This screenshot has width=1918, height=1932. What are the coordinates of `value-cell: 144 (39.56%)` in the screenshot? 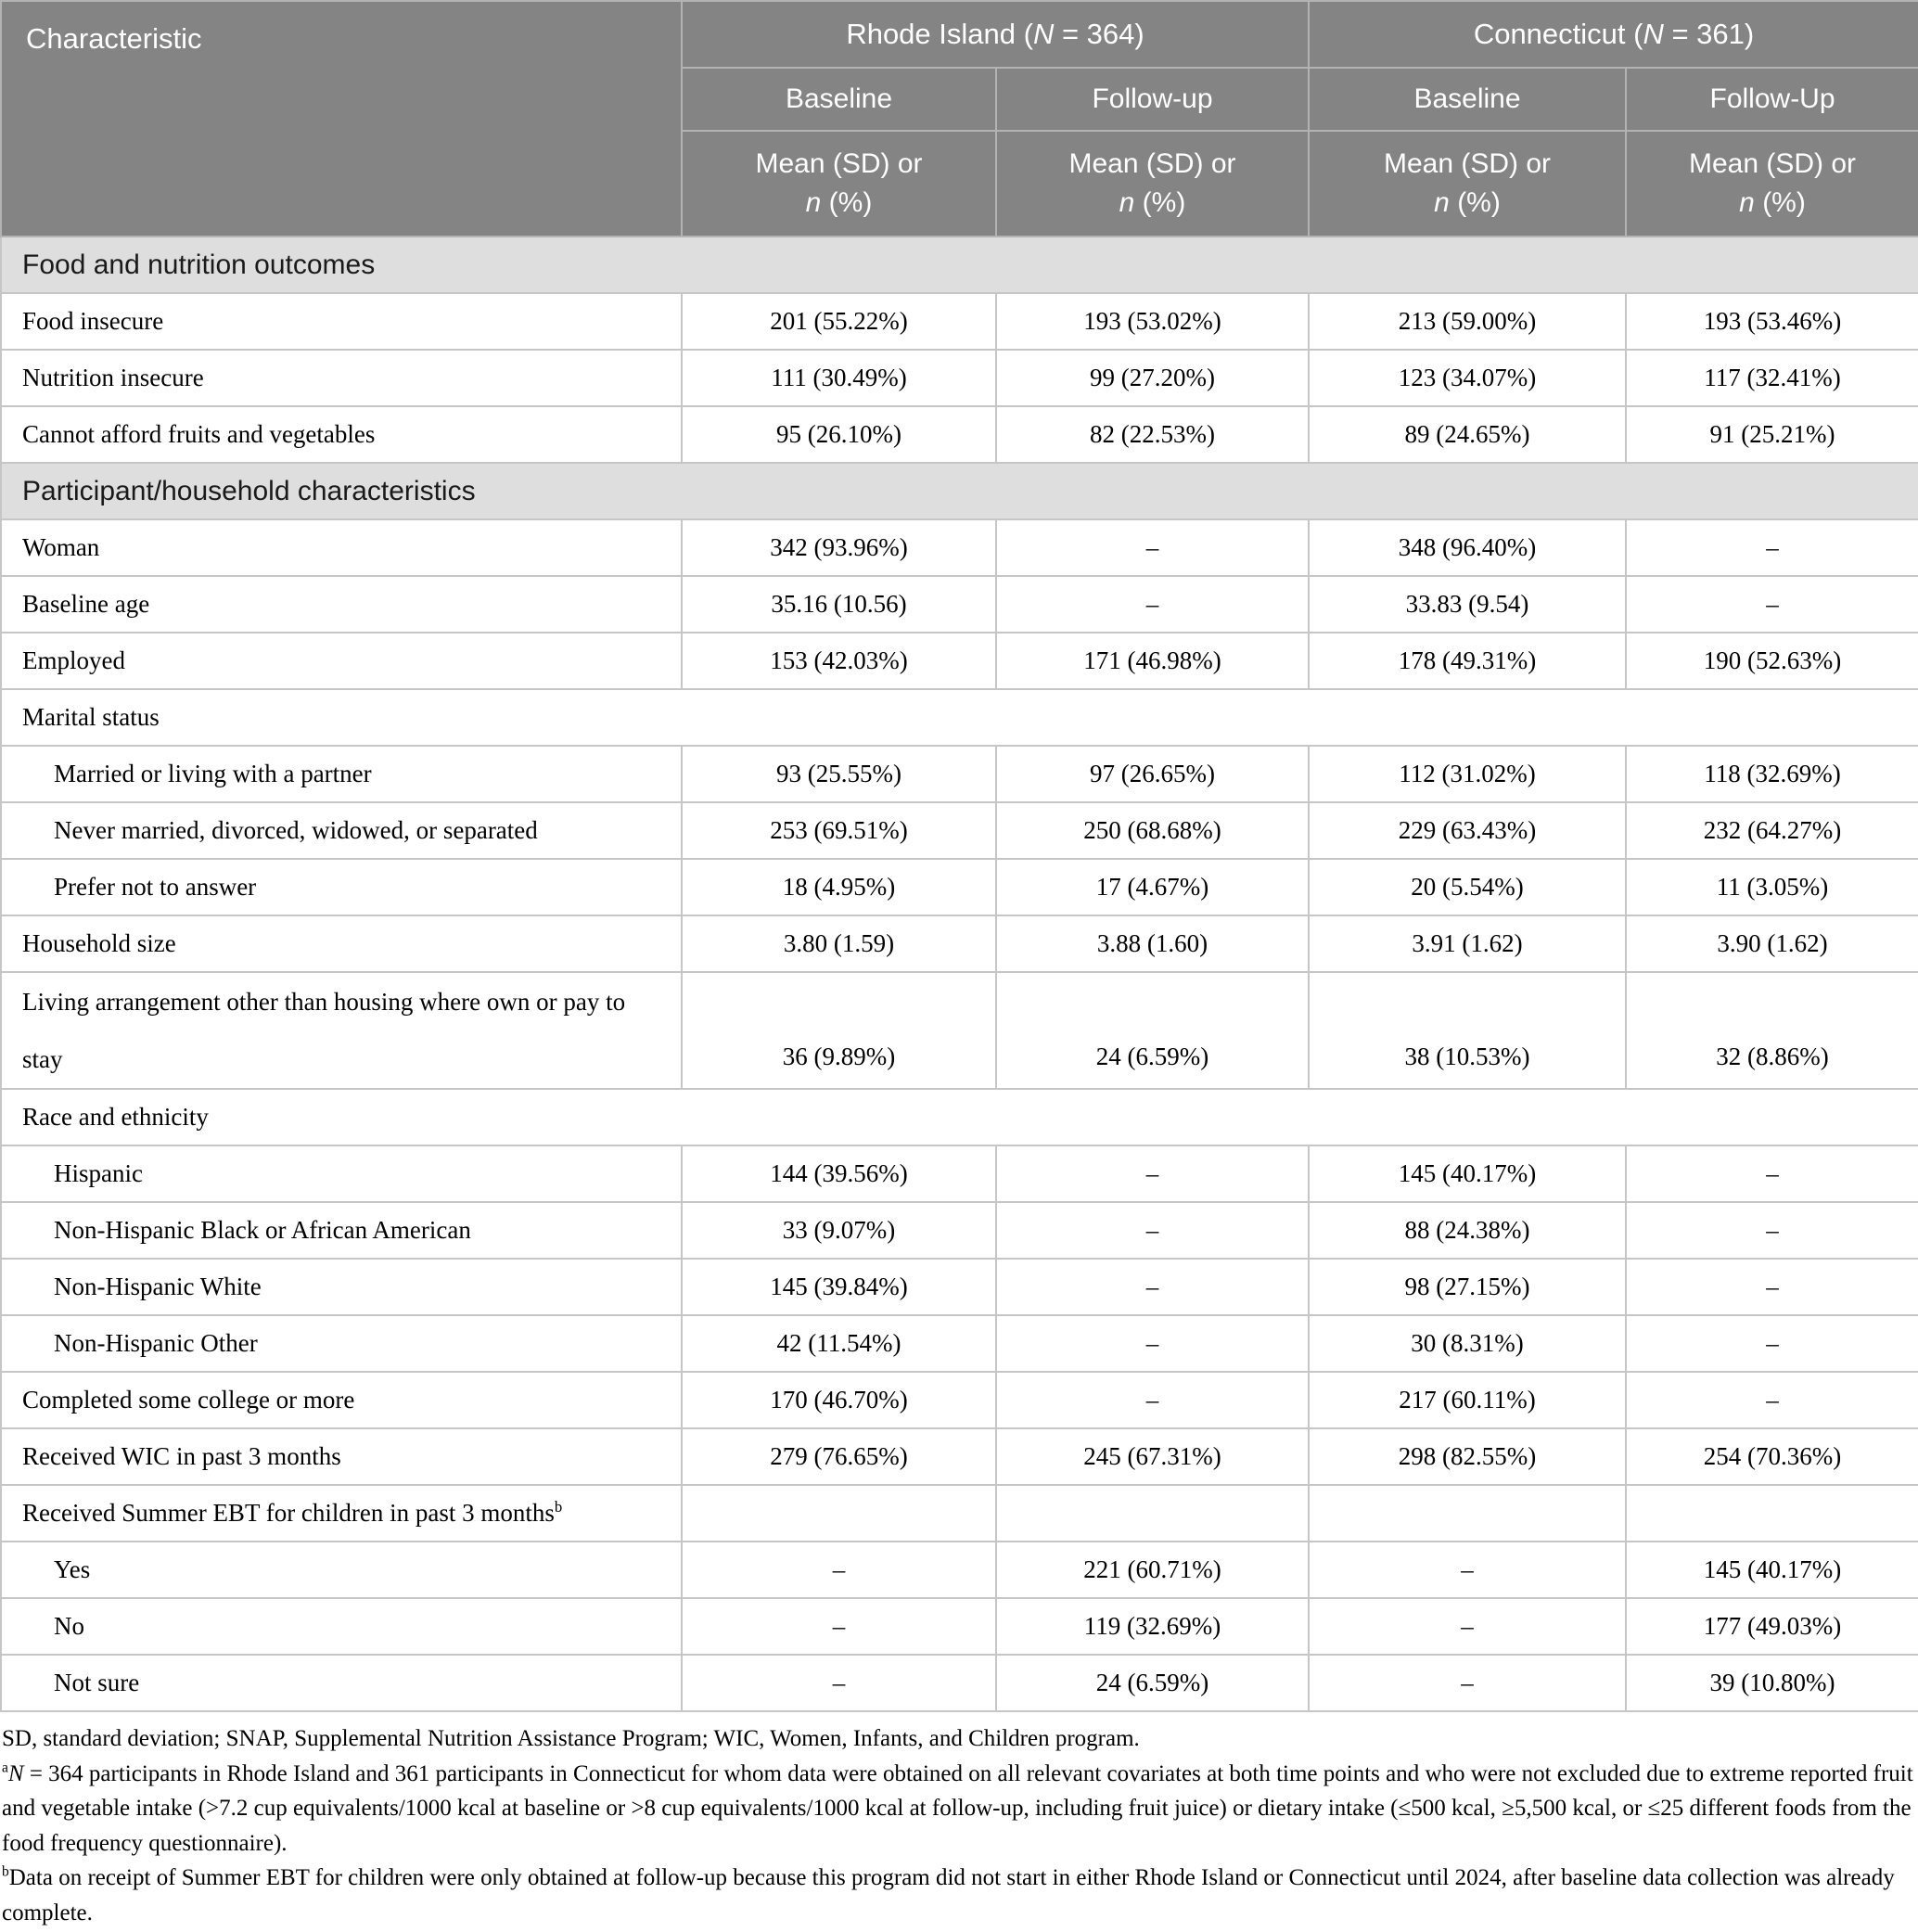 It's located at (839, 1174).